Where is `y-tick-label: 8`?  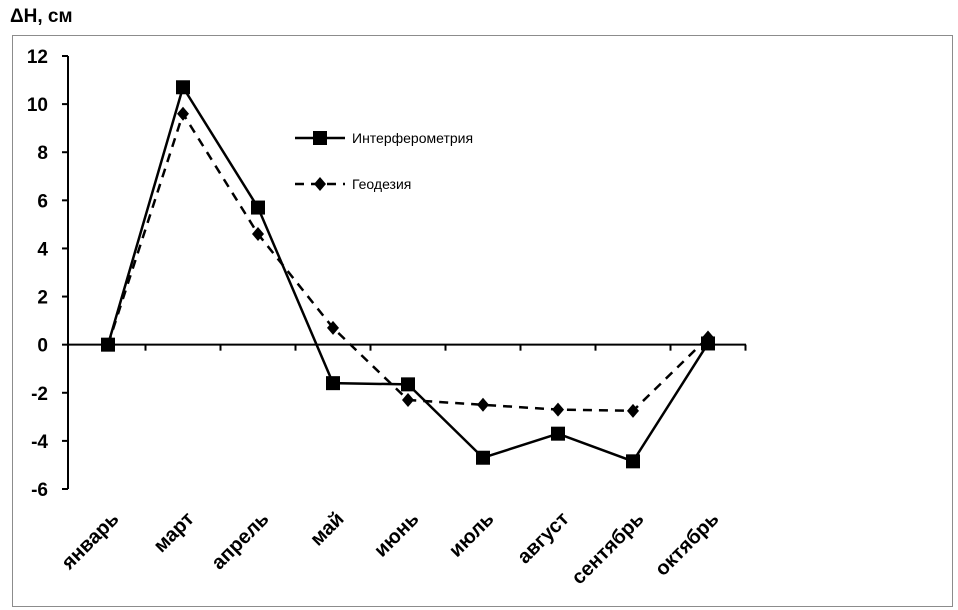 y-tick-label: 8 is located at coordinates (42, 153).